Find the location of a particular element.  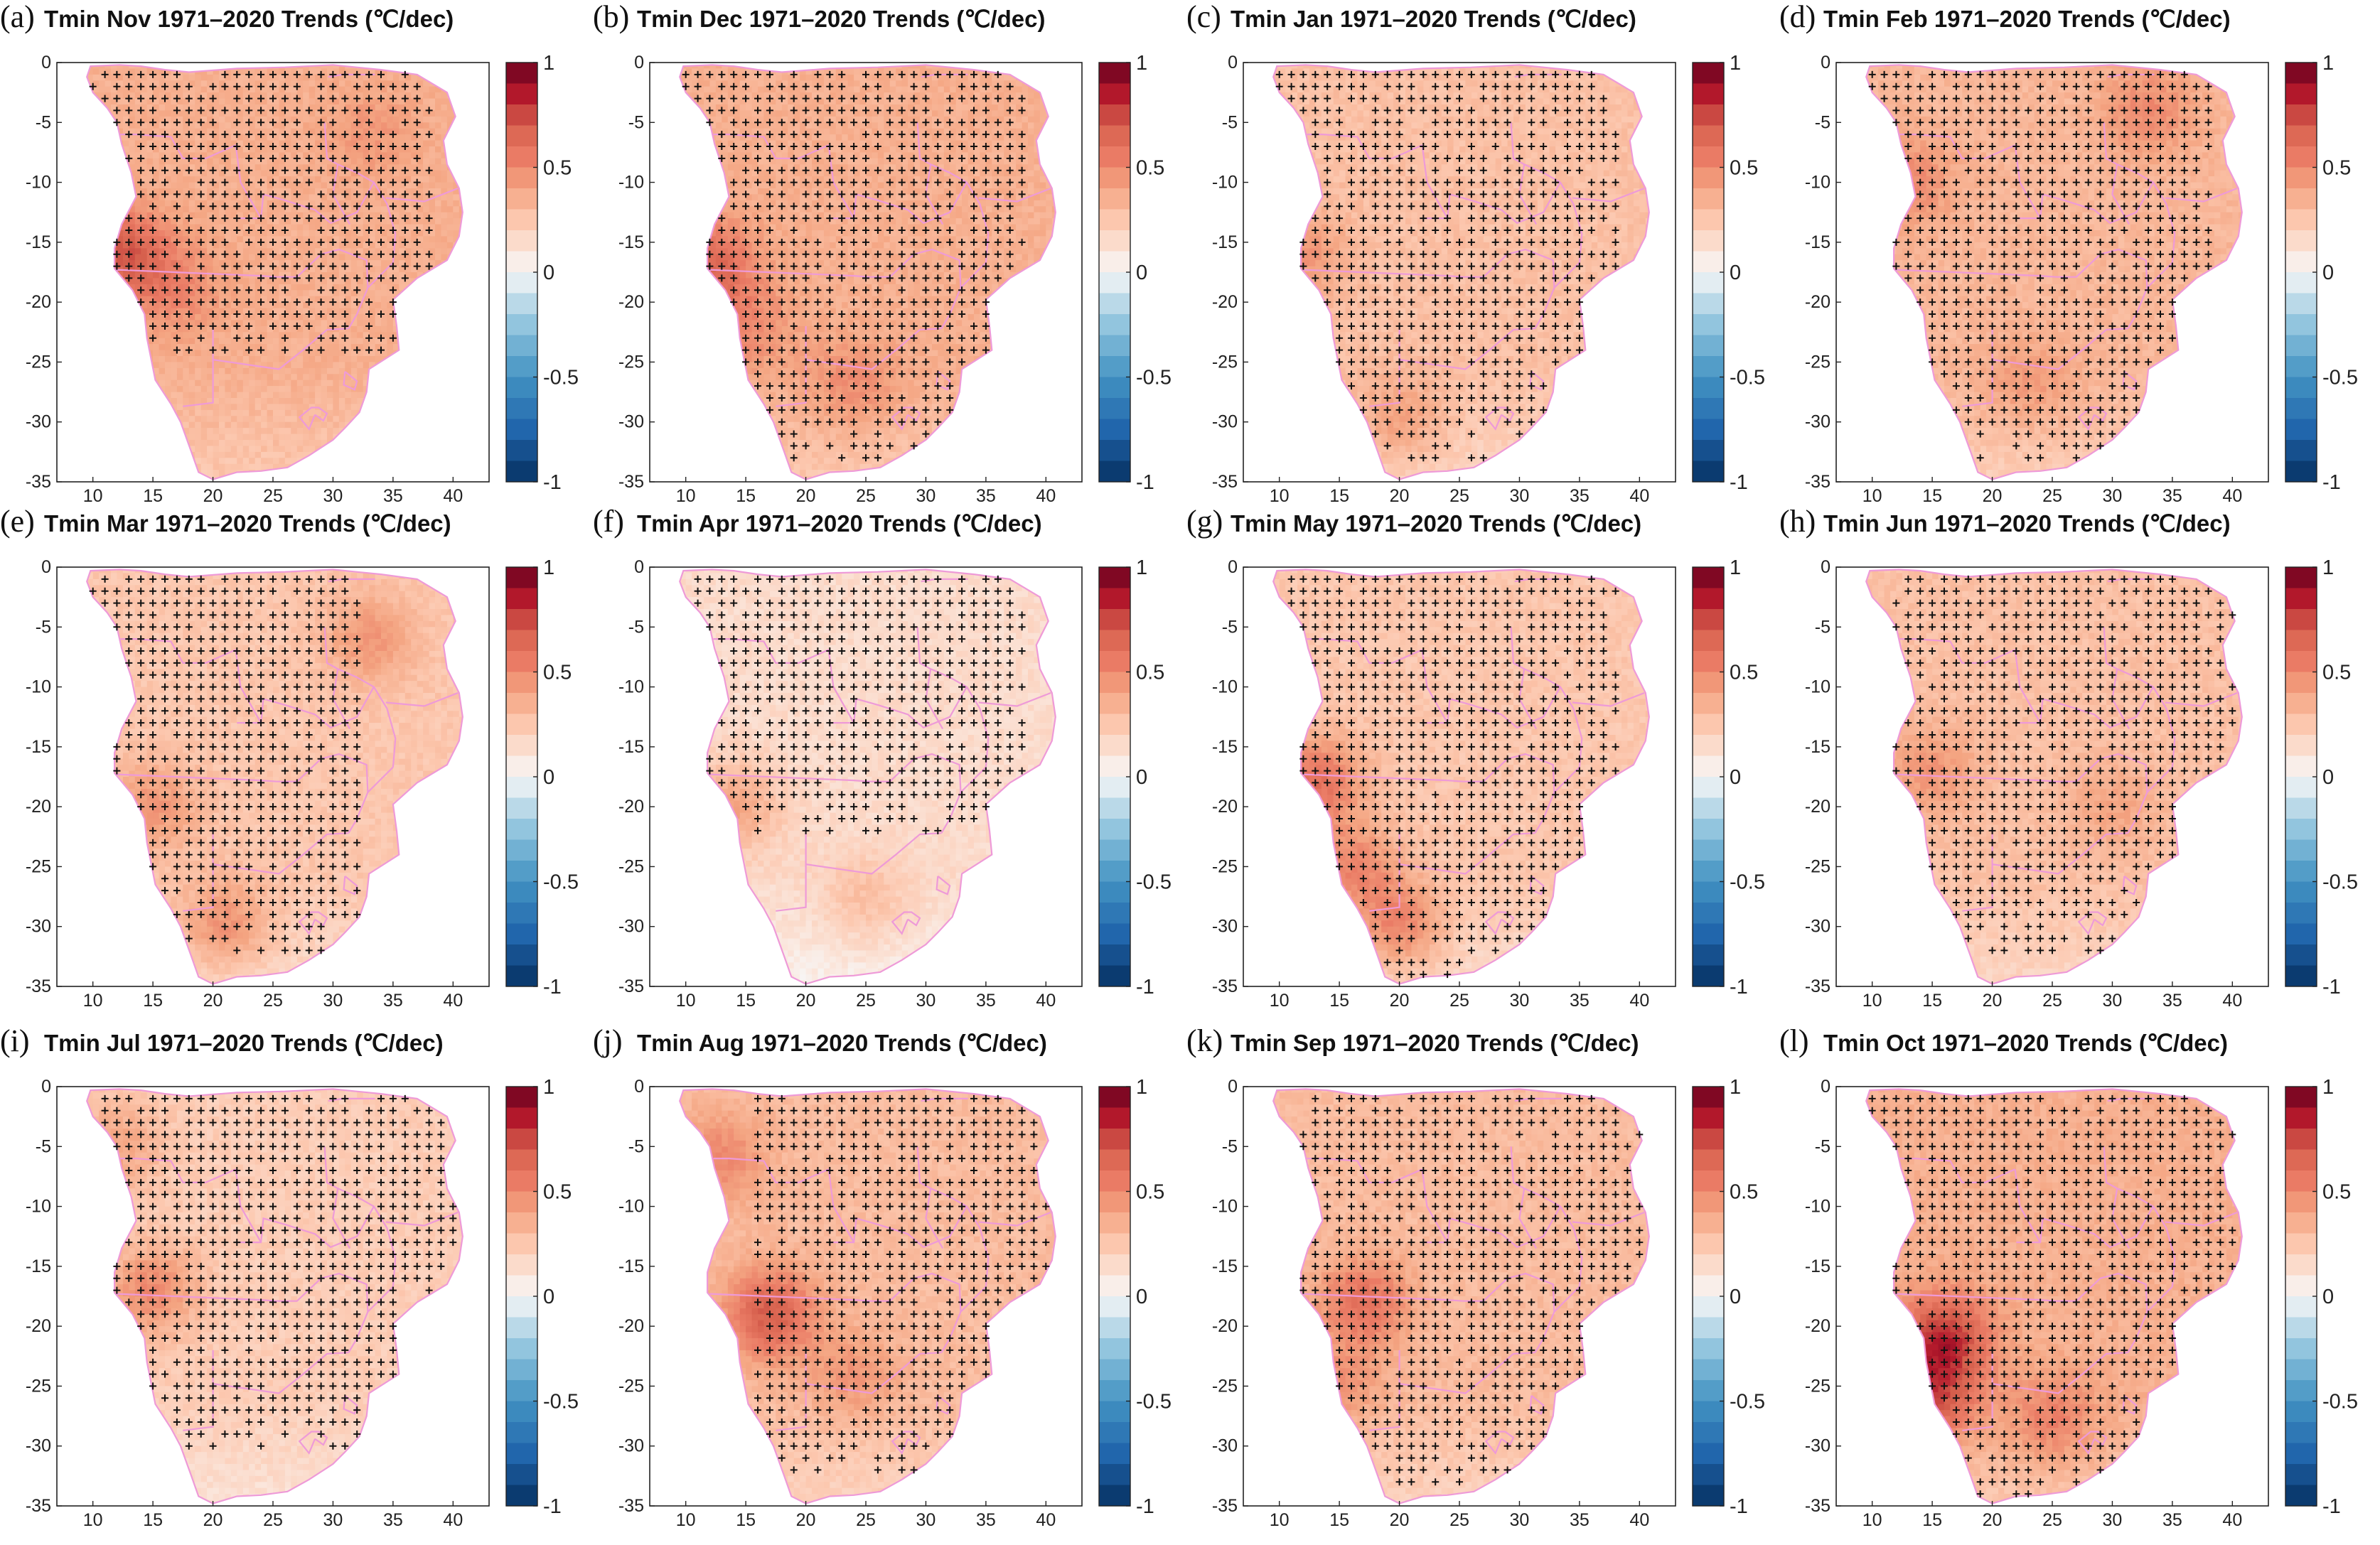

colorbar-tick-label: -1 is located at coordinates (552, 1506).